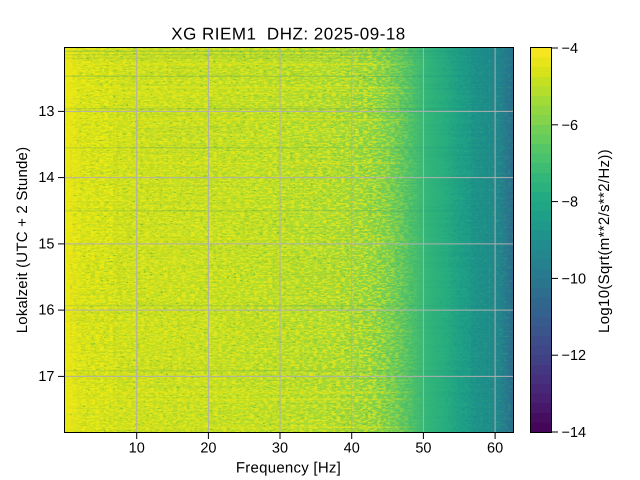 Image resolution: width=640 pixels, height=480 pixels. What do you see at coordinates (46, 112) in the screenshot?
I see `svg-text: 13` at bounding box center [46, 112].